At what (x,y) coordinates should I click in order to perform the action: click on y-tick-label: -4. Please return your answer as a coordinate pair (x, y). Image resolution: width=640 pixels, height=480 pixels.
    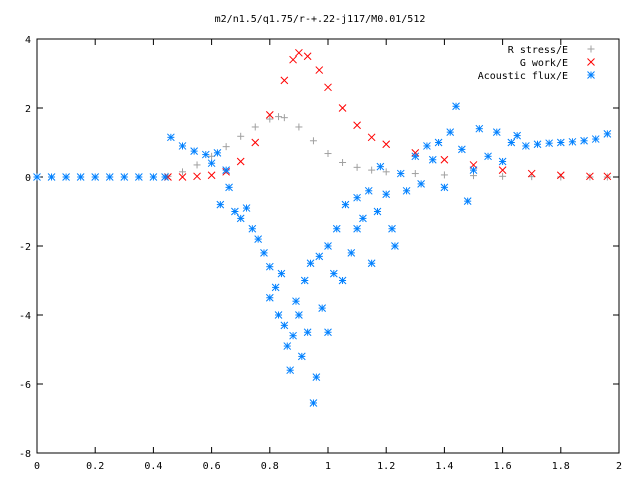
    Looking at the image, I should click on (25, 316).